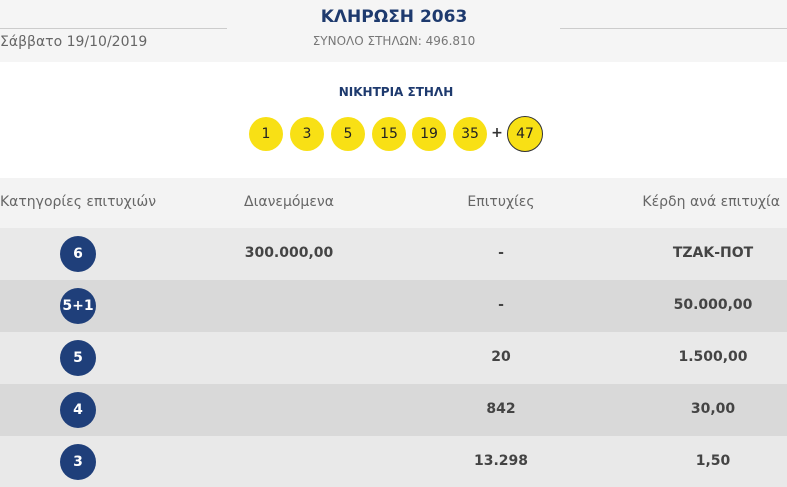  Describe the element at coordinates (78, 462) in the screenshot. I see `category-badge: 3` at that location.